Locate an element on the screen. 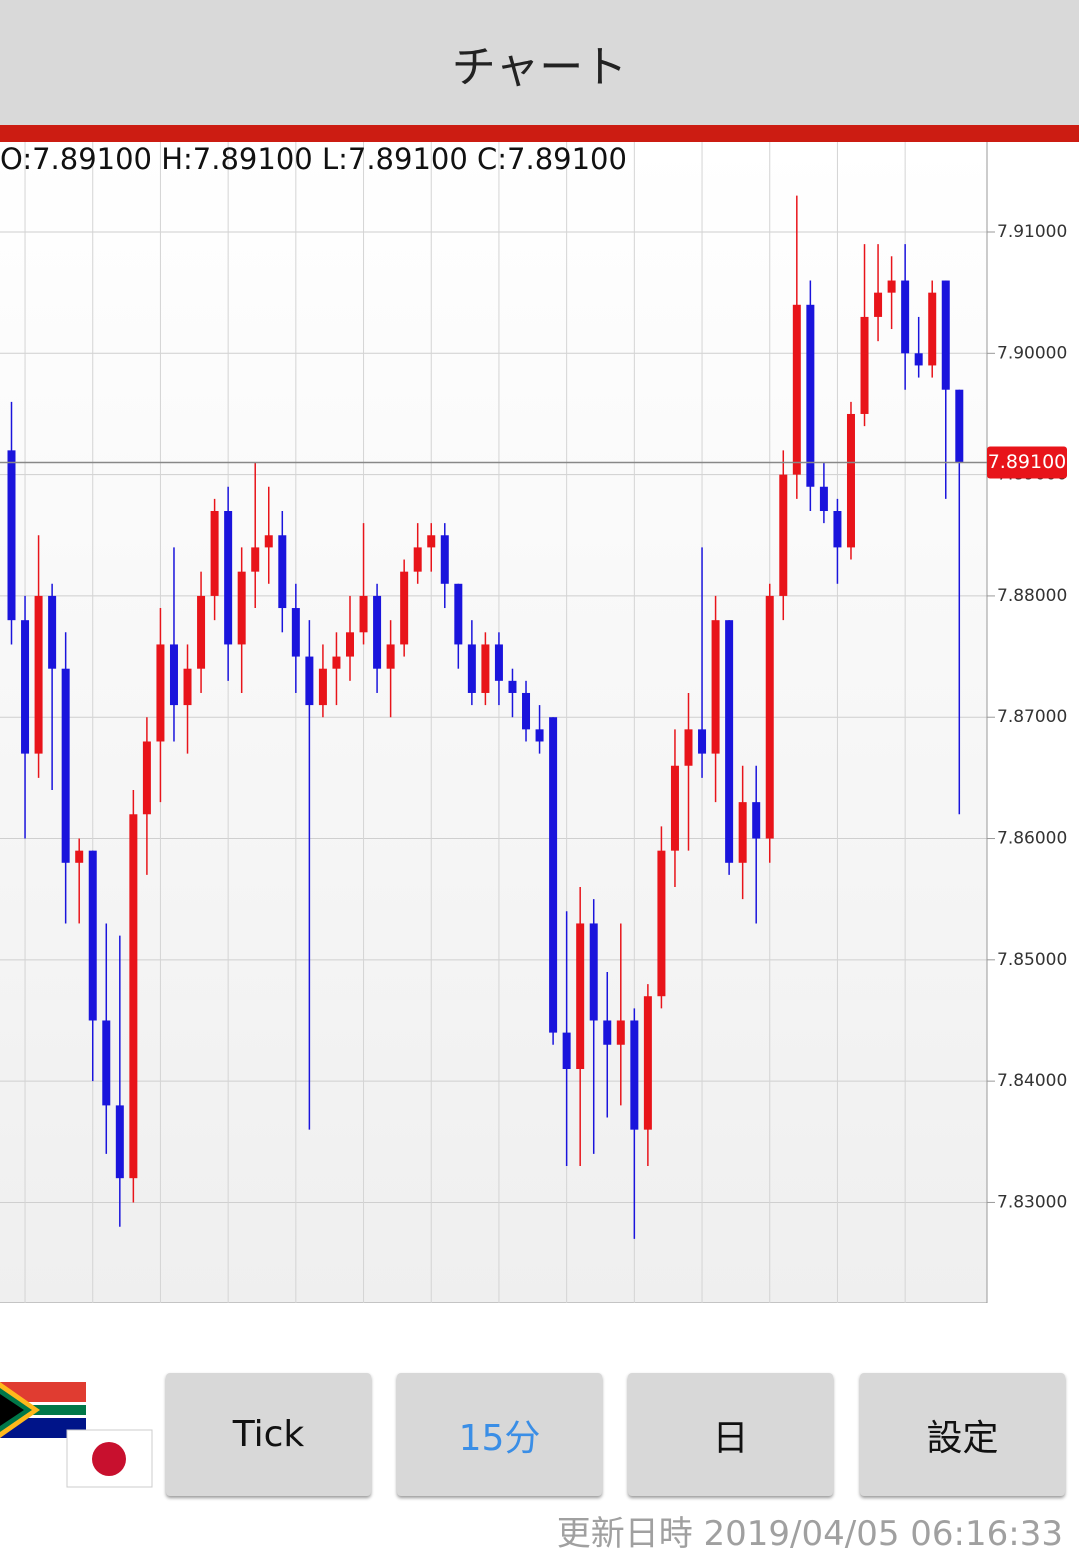  update-time: 更新日時 2019/04/05 06:16:33 is located at coordinates (809, 1534).